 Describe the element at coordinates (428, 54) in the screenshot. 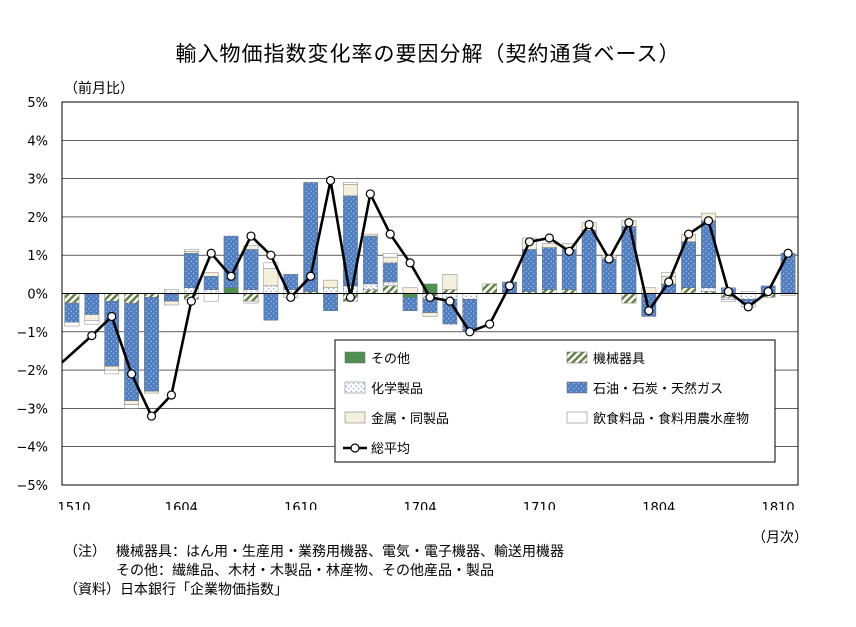

I see `chart-title: 輸入物価指数変化率の要因分解（契約通貨ベース）` at that location.